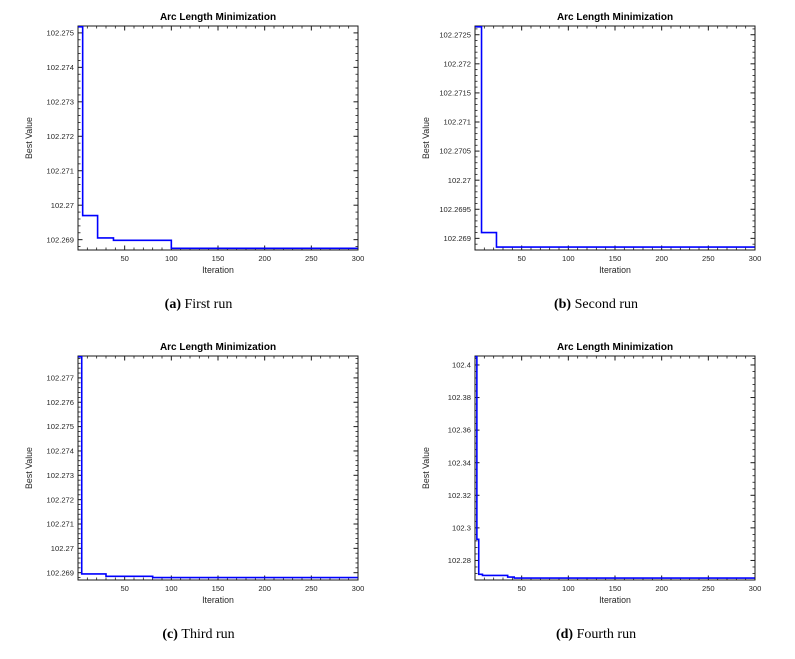 Image resolution: width=795 pixels, height=659 pixels. What do you see at coordinates (455, 151) in the screenshot?
I see `svg-text: 102.2705` at bounding box center [455, 151].